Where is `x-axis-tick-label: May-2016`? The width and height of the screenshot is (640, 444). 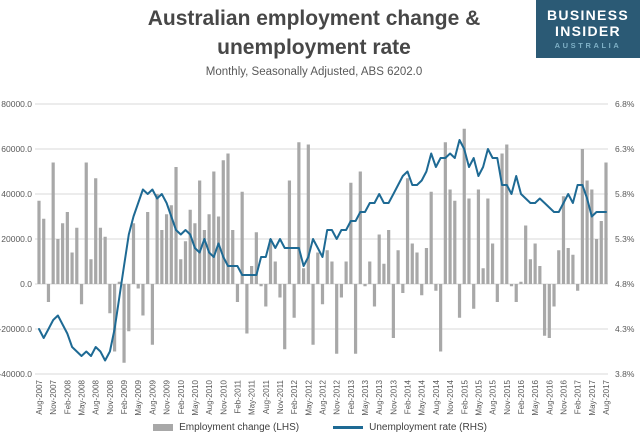
x-axis-tick-label: May-2016 is located at coordinates (535, 397).